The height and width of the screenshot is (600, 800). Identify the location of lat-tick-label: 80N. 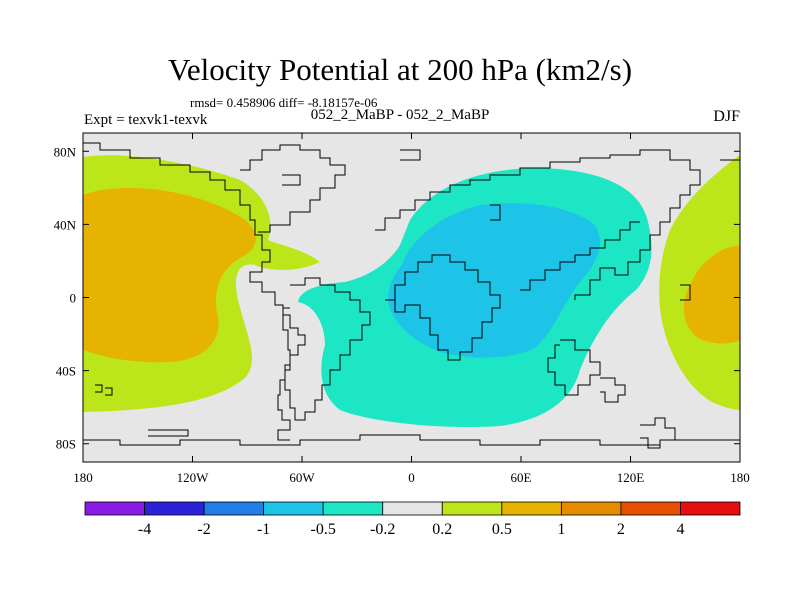
(65, 151).